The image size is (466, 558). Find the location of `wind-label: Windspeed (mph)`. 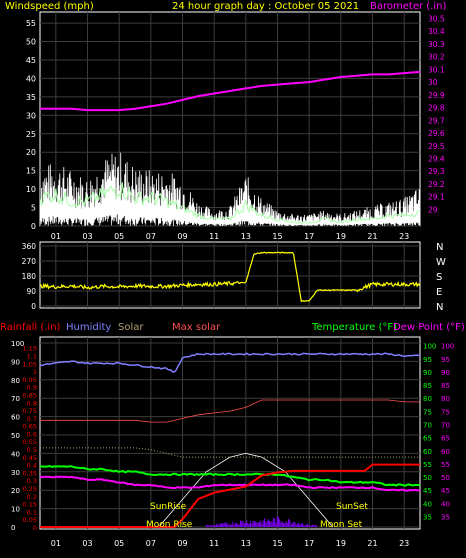

wind-label: Windspeed (mph) is located at coordinates (49, 6).